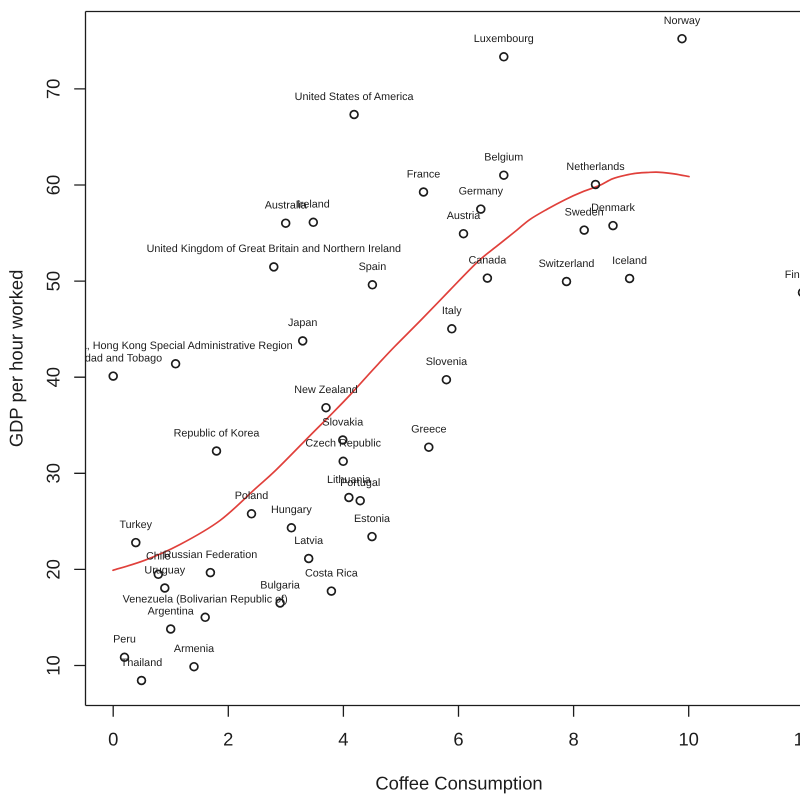 This screenshot has height=800, width=800. I want to click on svg-text: Turkey, so click(135, 525).